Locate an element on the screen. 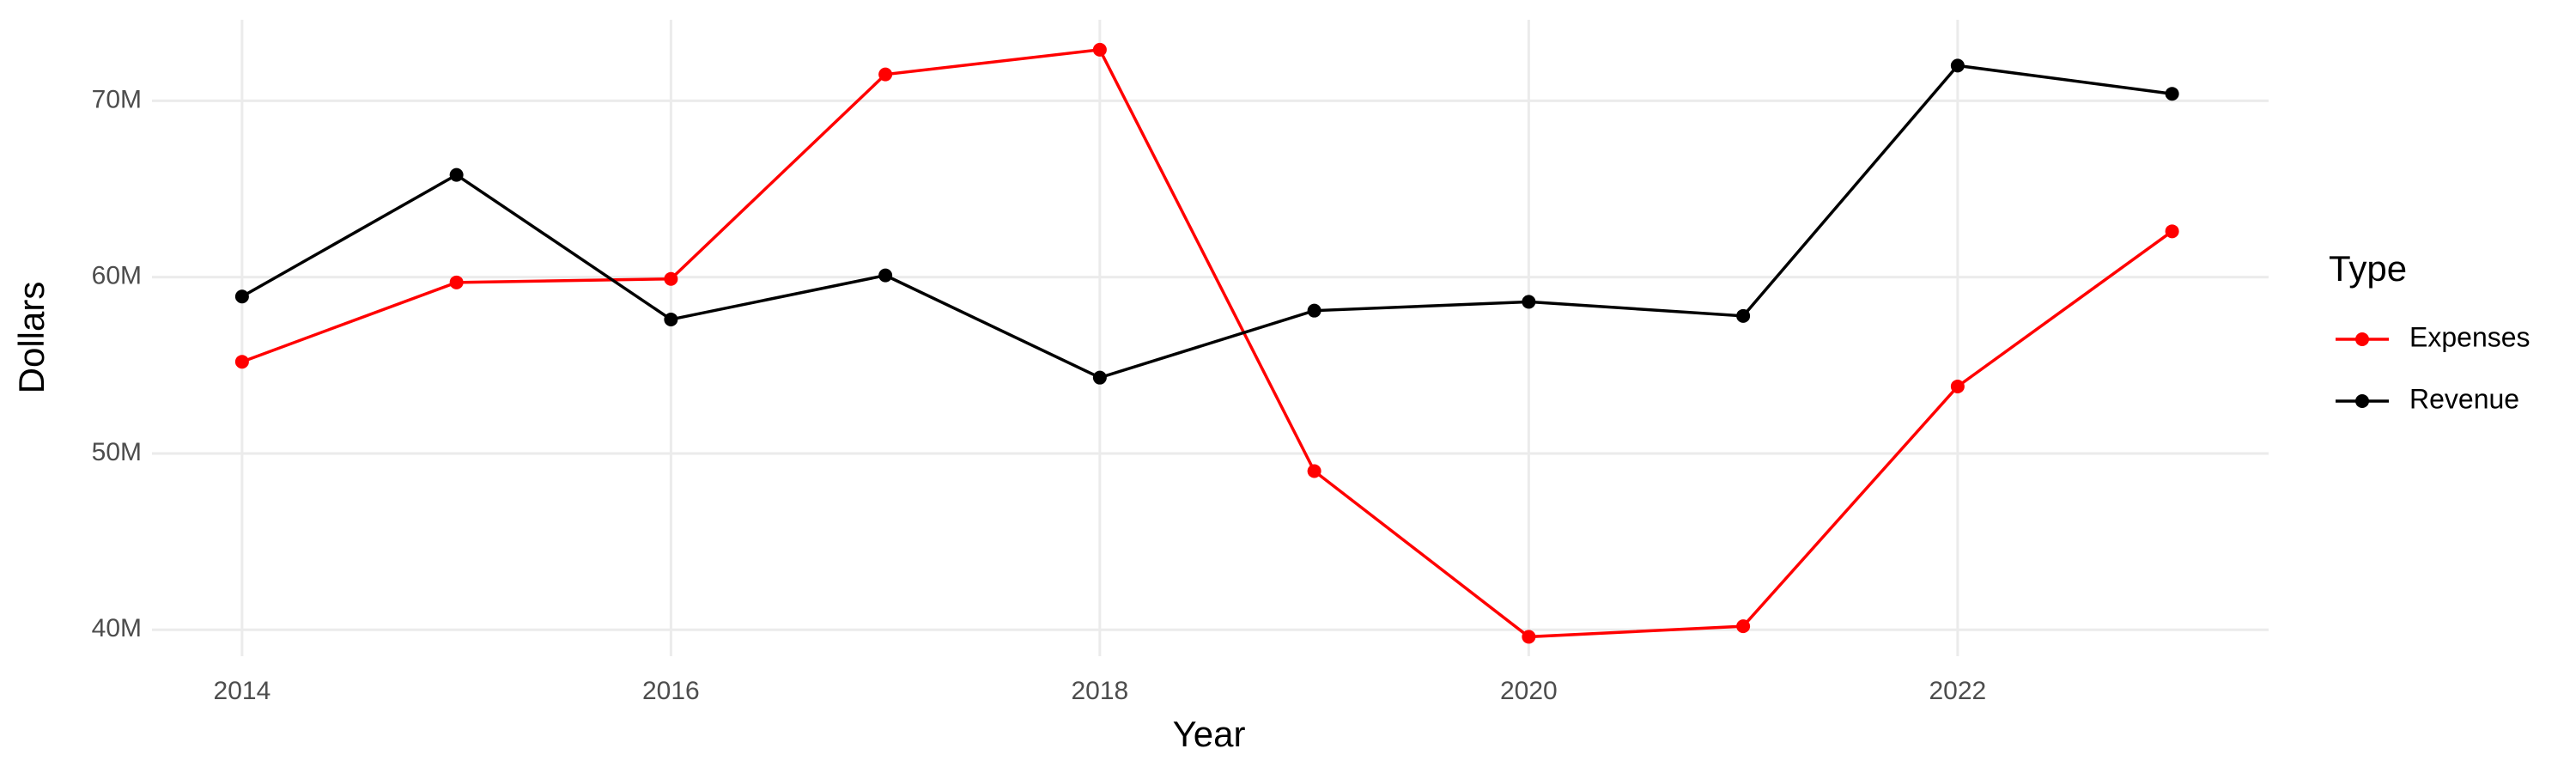  x-tick-label: 2018 is located at coordinates (1100, 691).